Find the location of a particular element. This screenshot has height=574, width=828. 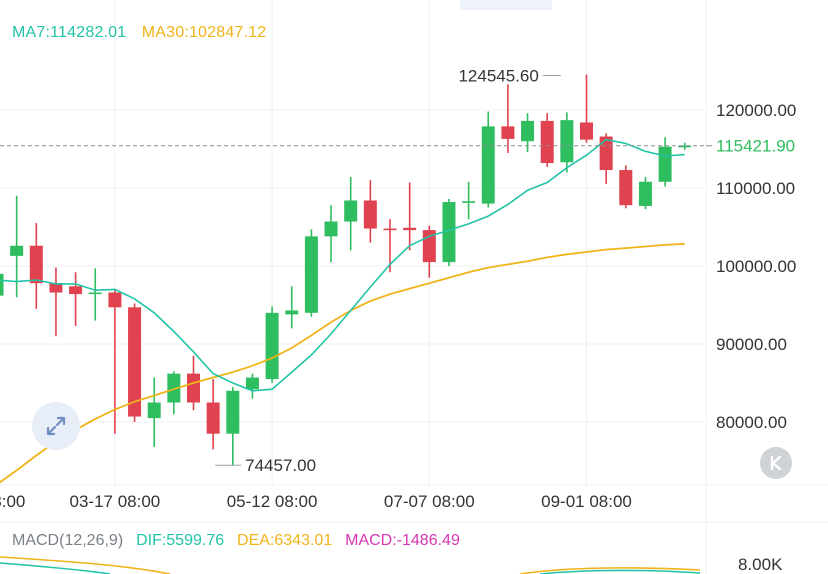

expand-button is located at coordinates (56, 426).